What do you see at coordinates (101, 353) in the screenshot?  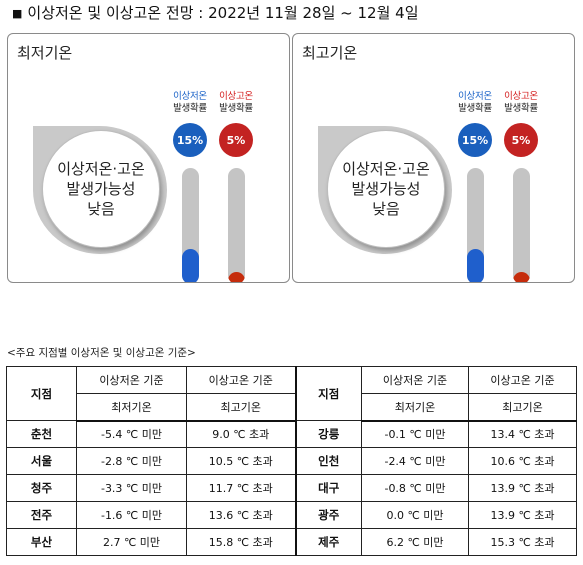 I see `table-caption: <주요 지점별 이상저온 및 이상고온 기준>` at bounding box center [101, 353].